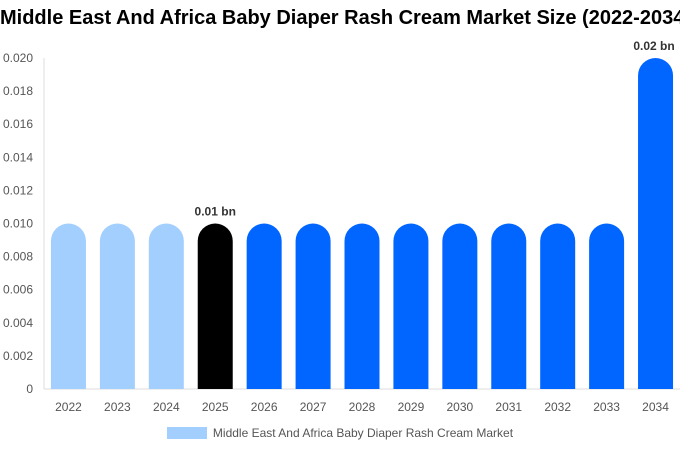  I want to click on bar-2026, so click(264, 306).